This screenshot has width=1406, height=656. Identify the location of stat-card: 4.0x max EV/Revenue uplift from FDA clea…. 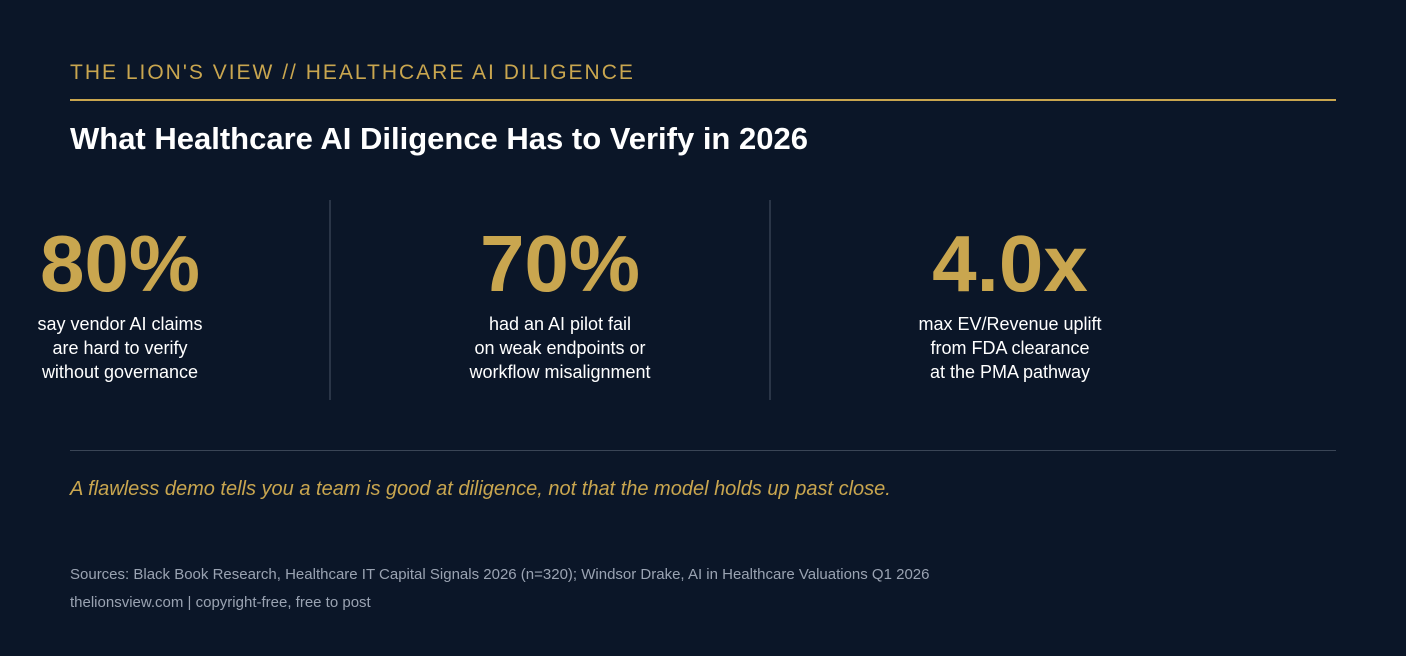
(1010, 301).